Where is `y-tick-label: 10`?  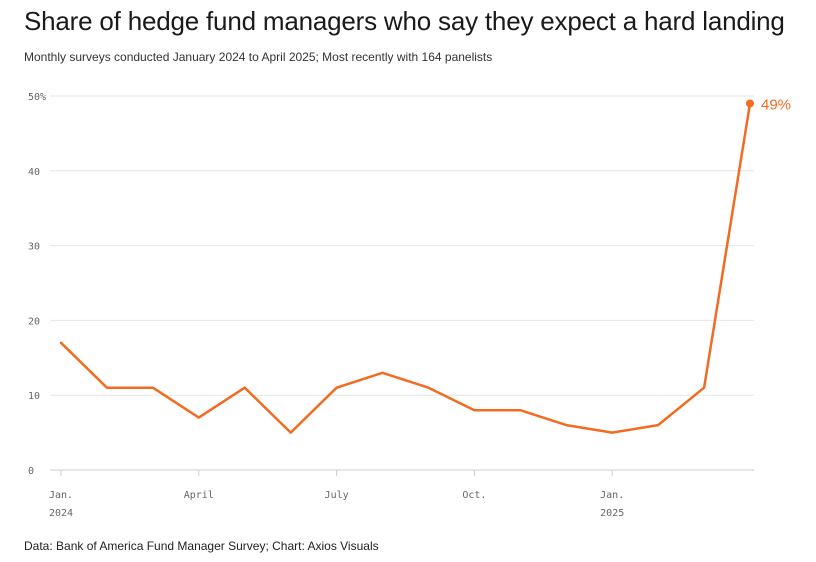
y-tick-label: 10 is located at coordinates (34, 396).